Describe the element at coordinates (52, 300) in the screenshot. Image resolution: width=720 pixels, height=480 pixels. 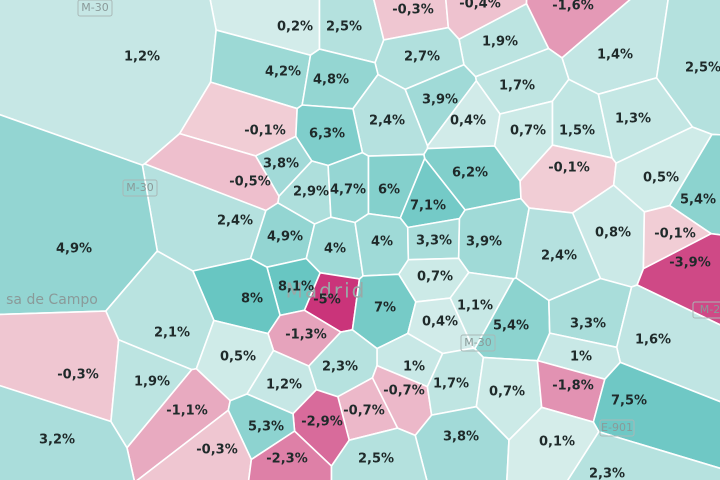
I see `place-label: sa de Campo` at that location.